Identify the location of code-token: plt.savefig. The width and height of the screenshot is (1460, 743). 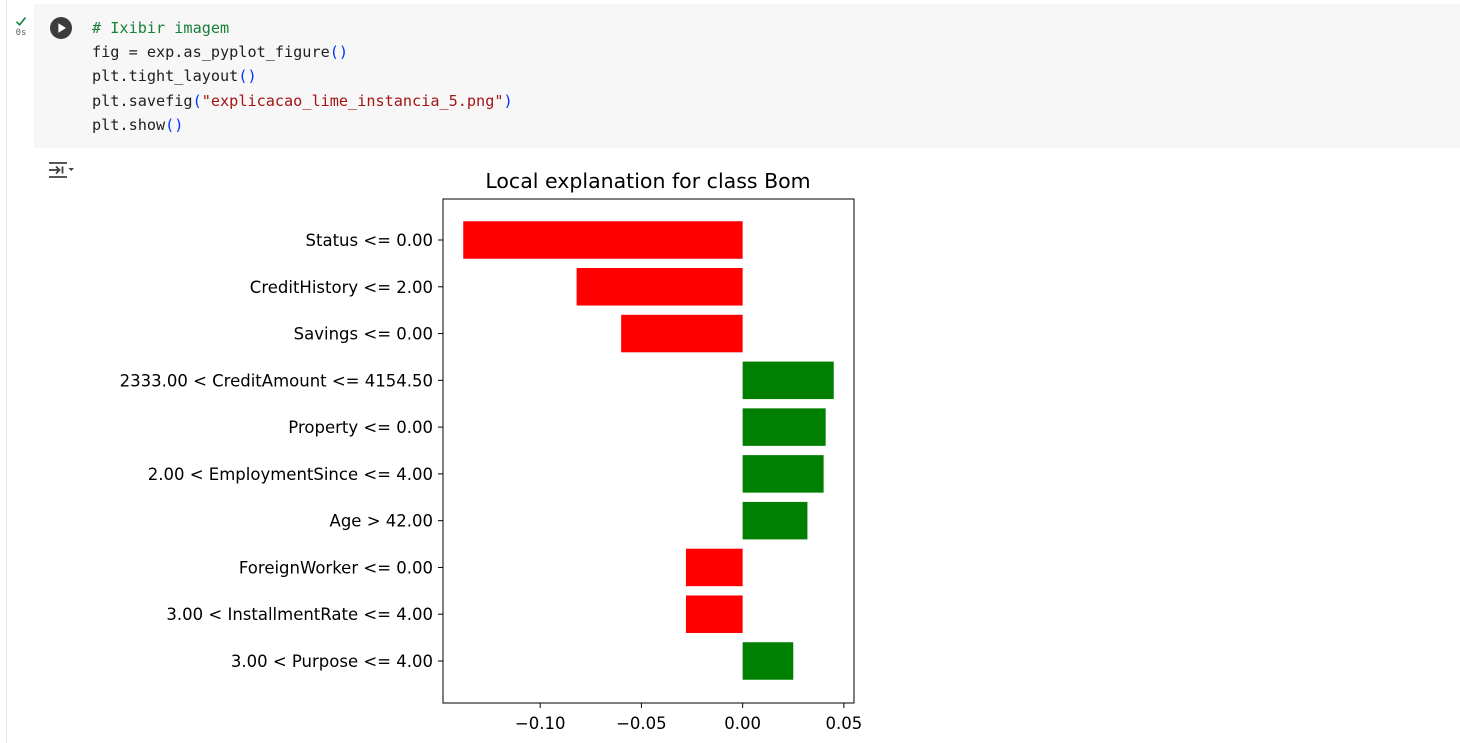
(142, 100).